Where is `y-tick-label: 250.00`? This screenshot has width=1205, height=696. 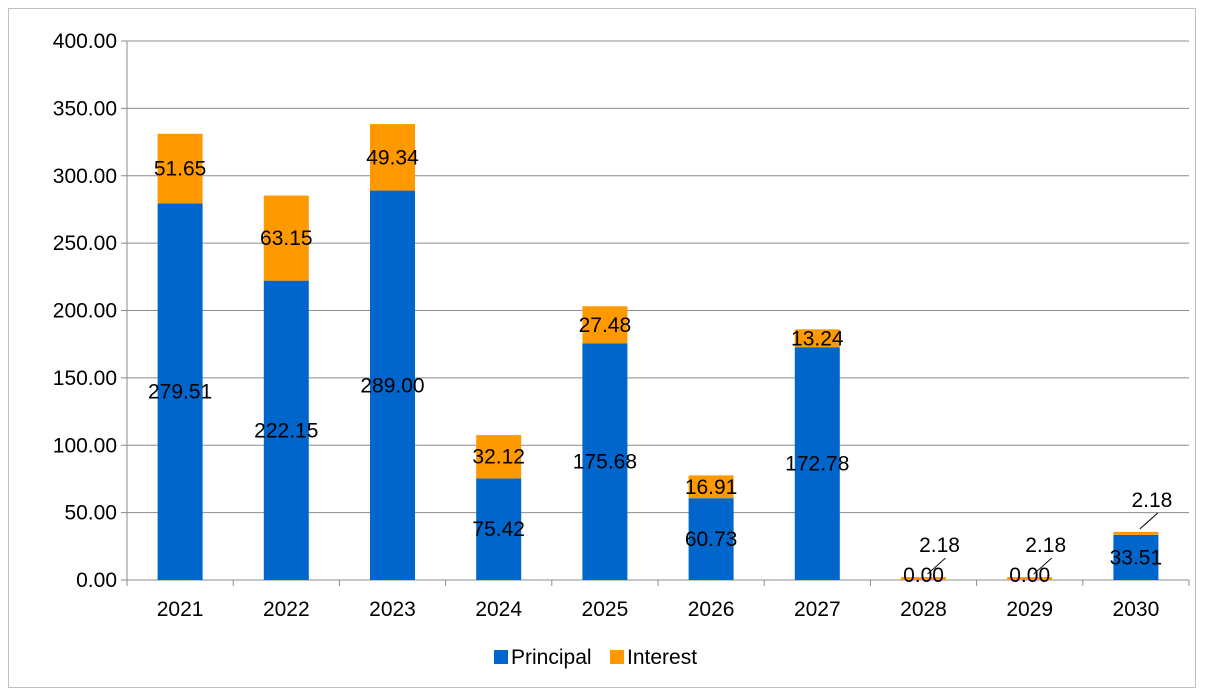 y-tick-label: 250.00 is located at coordinates (85, 243).